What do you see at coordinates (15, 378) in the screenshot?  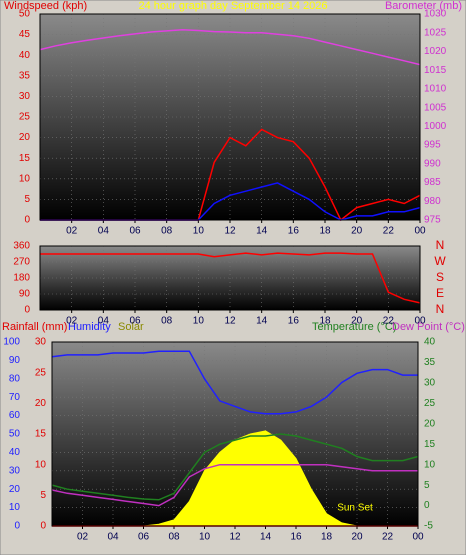 I see `y-tick-label: 80` at bounding box center [15, 378].